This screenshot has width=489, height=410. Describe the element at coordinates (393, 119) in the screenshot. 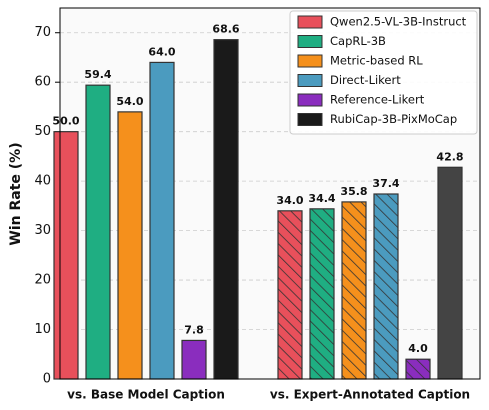

I see `legend-label: RubiCap-3B-PixMoCap` at that location.